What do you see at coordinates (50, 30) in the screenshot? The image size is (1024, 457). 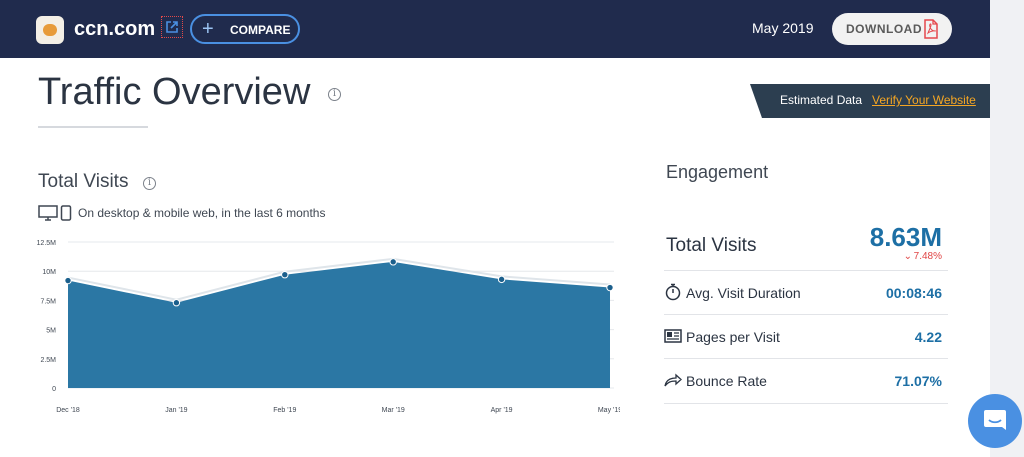 I see `site-favicon` at bounding box center [50, 30].